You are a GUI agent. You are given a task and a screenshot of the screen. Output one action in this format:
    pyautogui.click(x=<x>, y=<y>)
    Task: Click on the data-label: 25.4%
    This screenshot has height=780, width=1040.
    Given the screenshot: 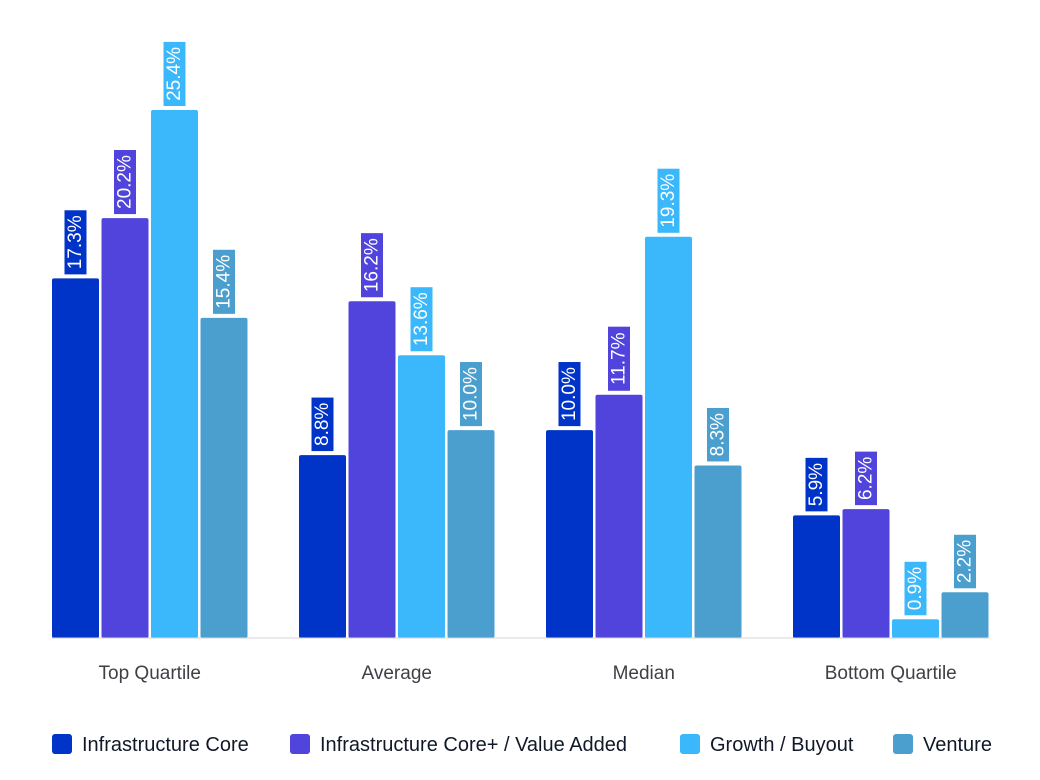 What is the action you would take?
    pyautogui.click(x=174, y=74)
    